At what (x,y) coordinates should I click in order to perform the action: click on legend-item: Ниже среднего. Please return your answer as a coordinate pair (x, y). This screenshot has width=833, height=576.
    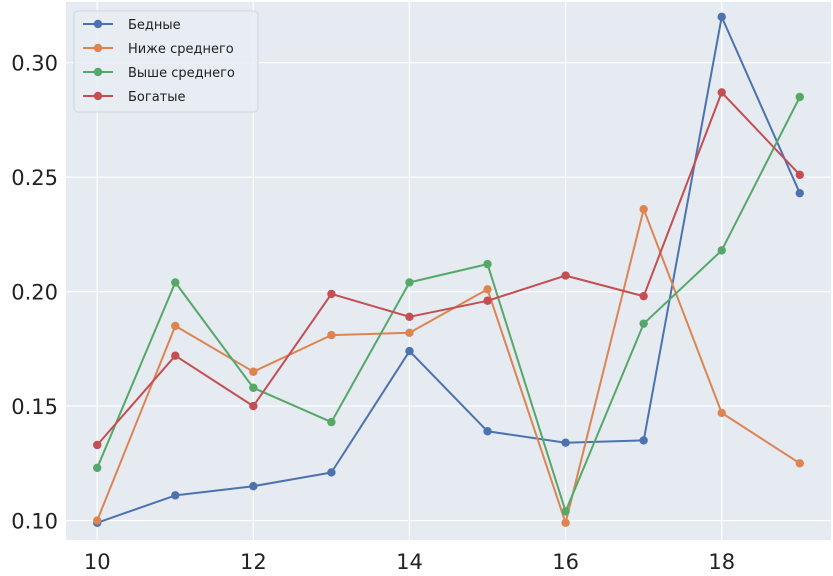
    Looking at the image, I should click on (158, 49).